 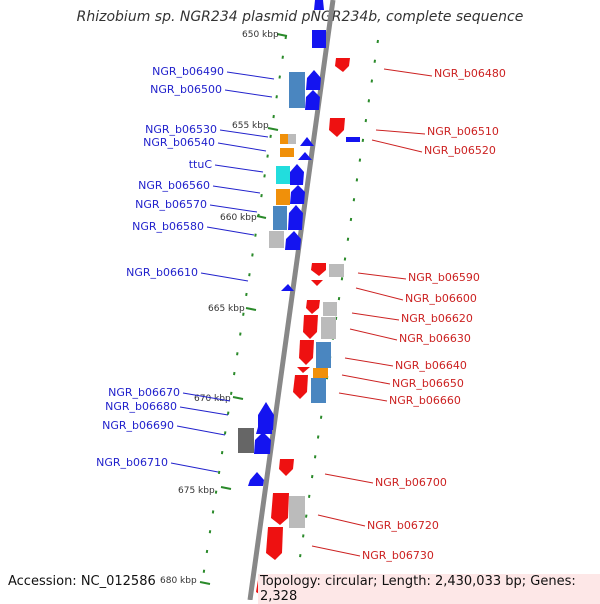 I want to click on gene-ngr-b06710, so click(x=256, y=479).